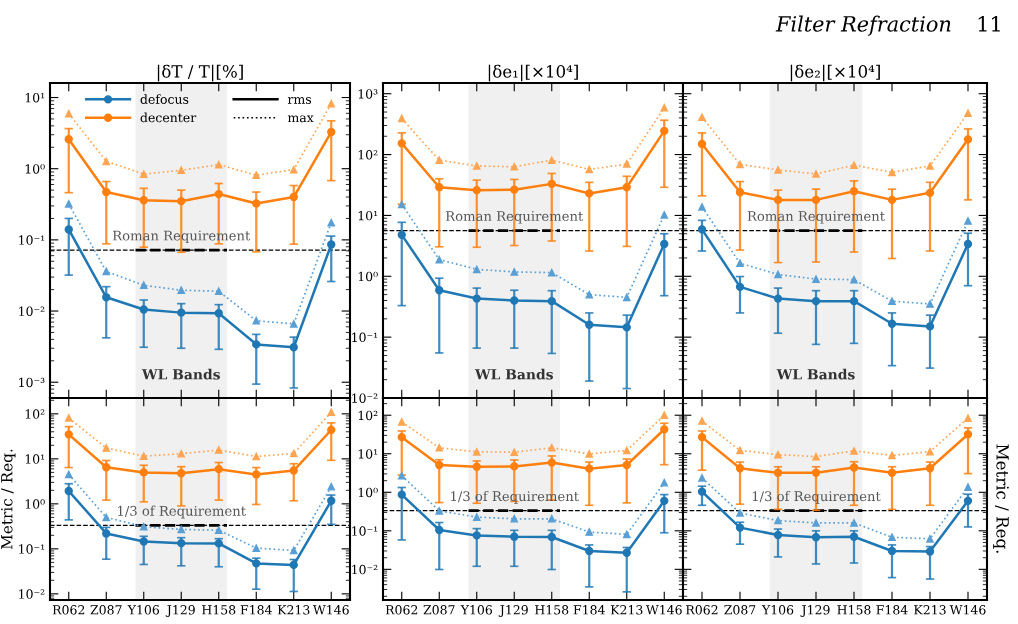 This screenshot has height=624, width=1018. What do you see at coordinates (989, 23) in the screenshot?
I see `text: 11` at bounding box center [989, 23].